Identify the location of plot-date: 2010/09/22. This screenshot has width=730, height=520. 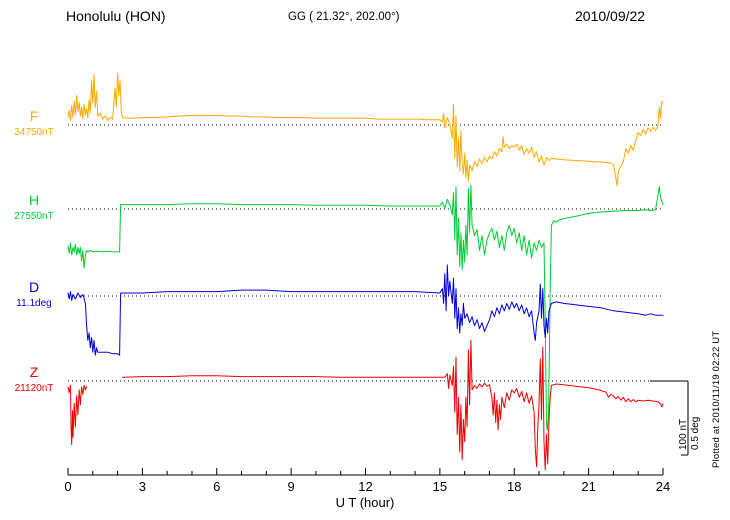
(610, 16).